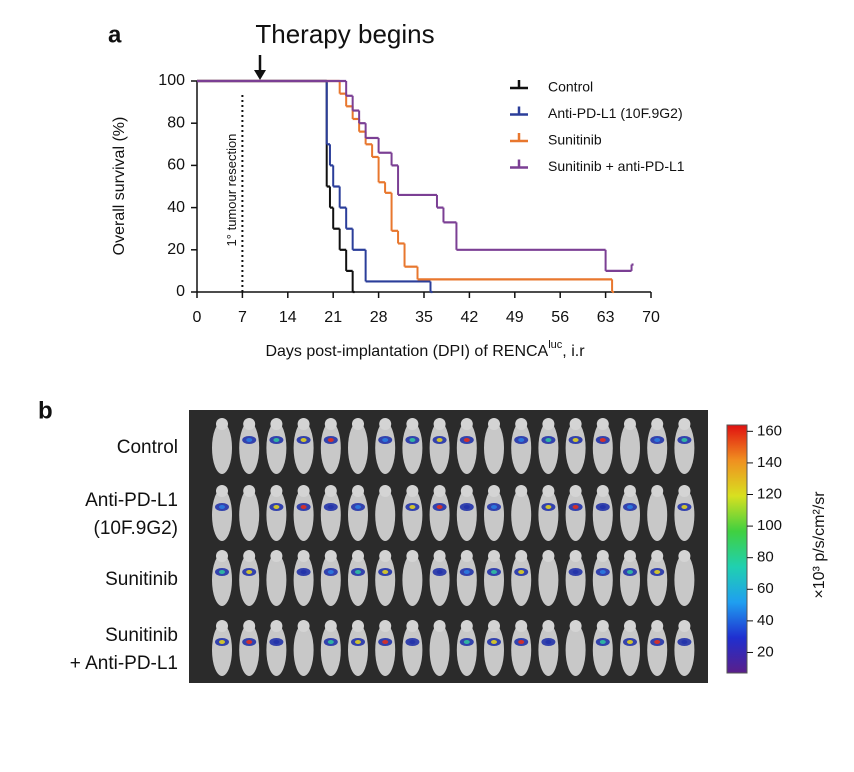 This screenshot has width=854, height=772. Describe the element at coordinates (124, 663) in the screenshot. I see `group-label: + Anti-PD-L1` at that location.